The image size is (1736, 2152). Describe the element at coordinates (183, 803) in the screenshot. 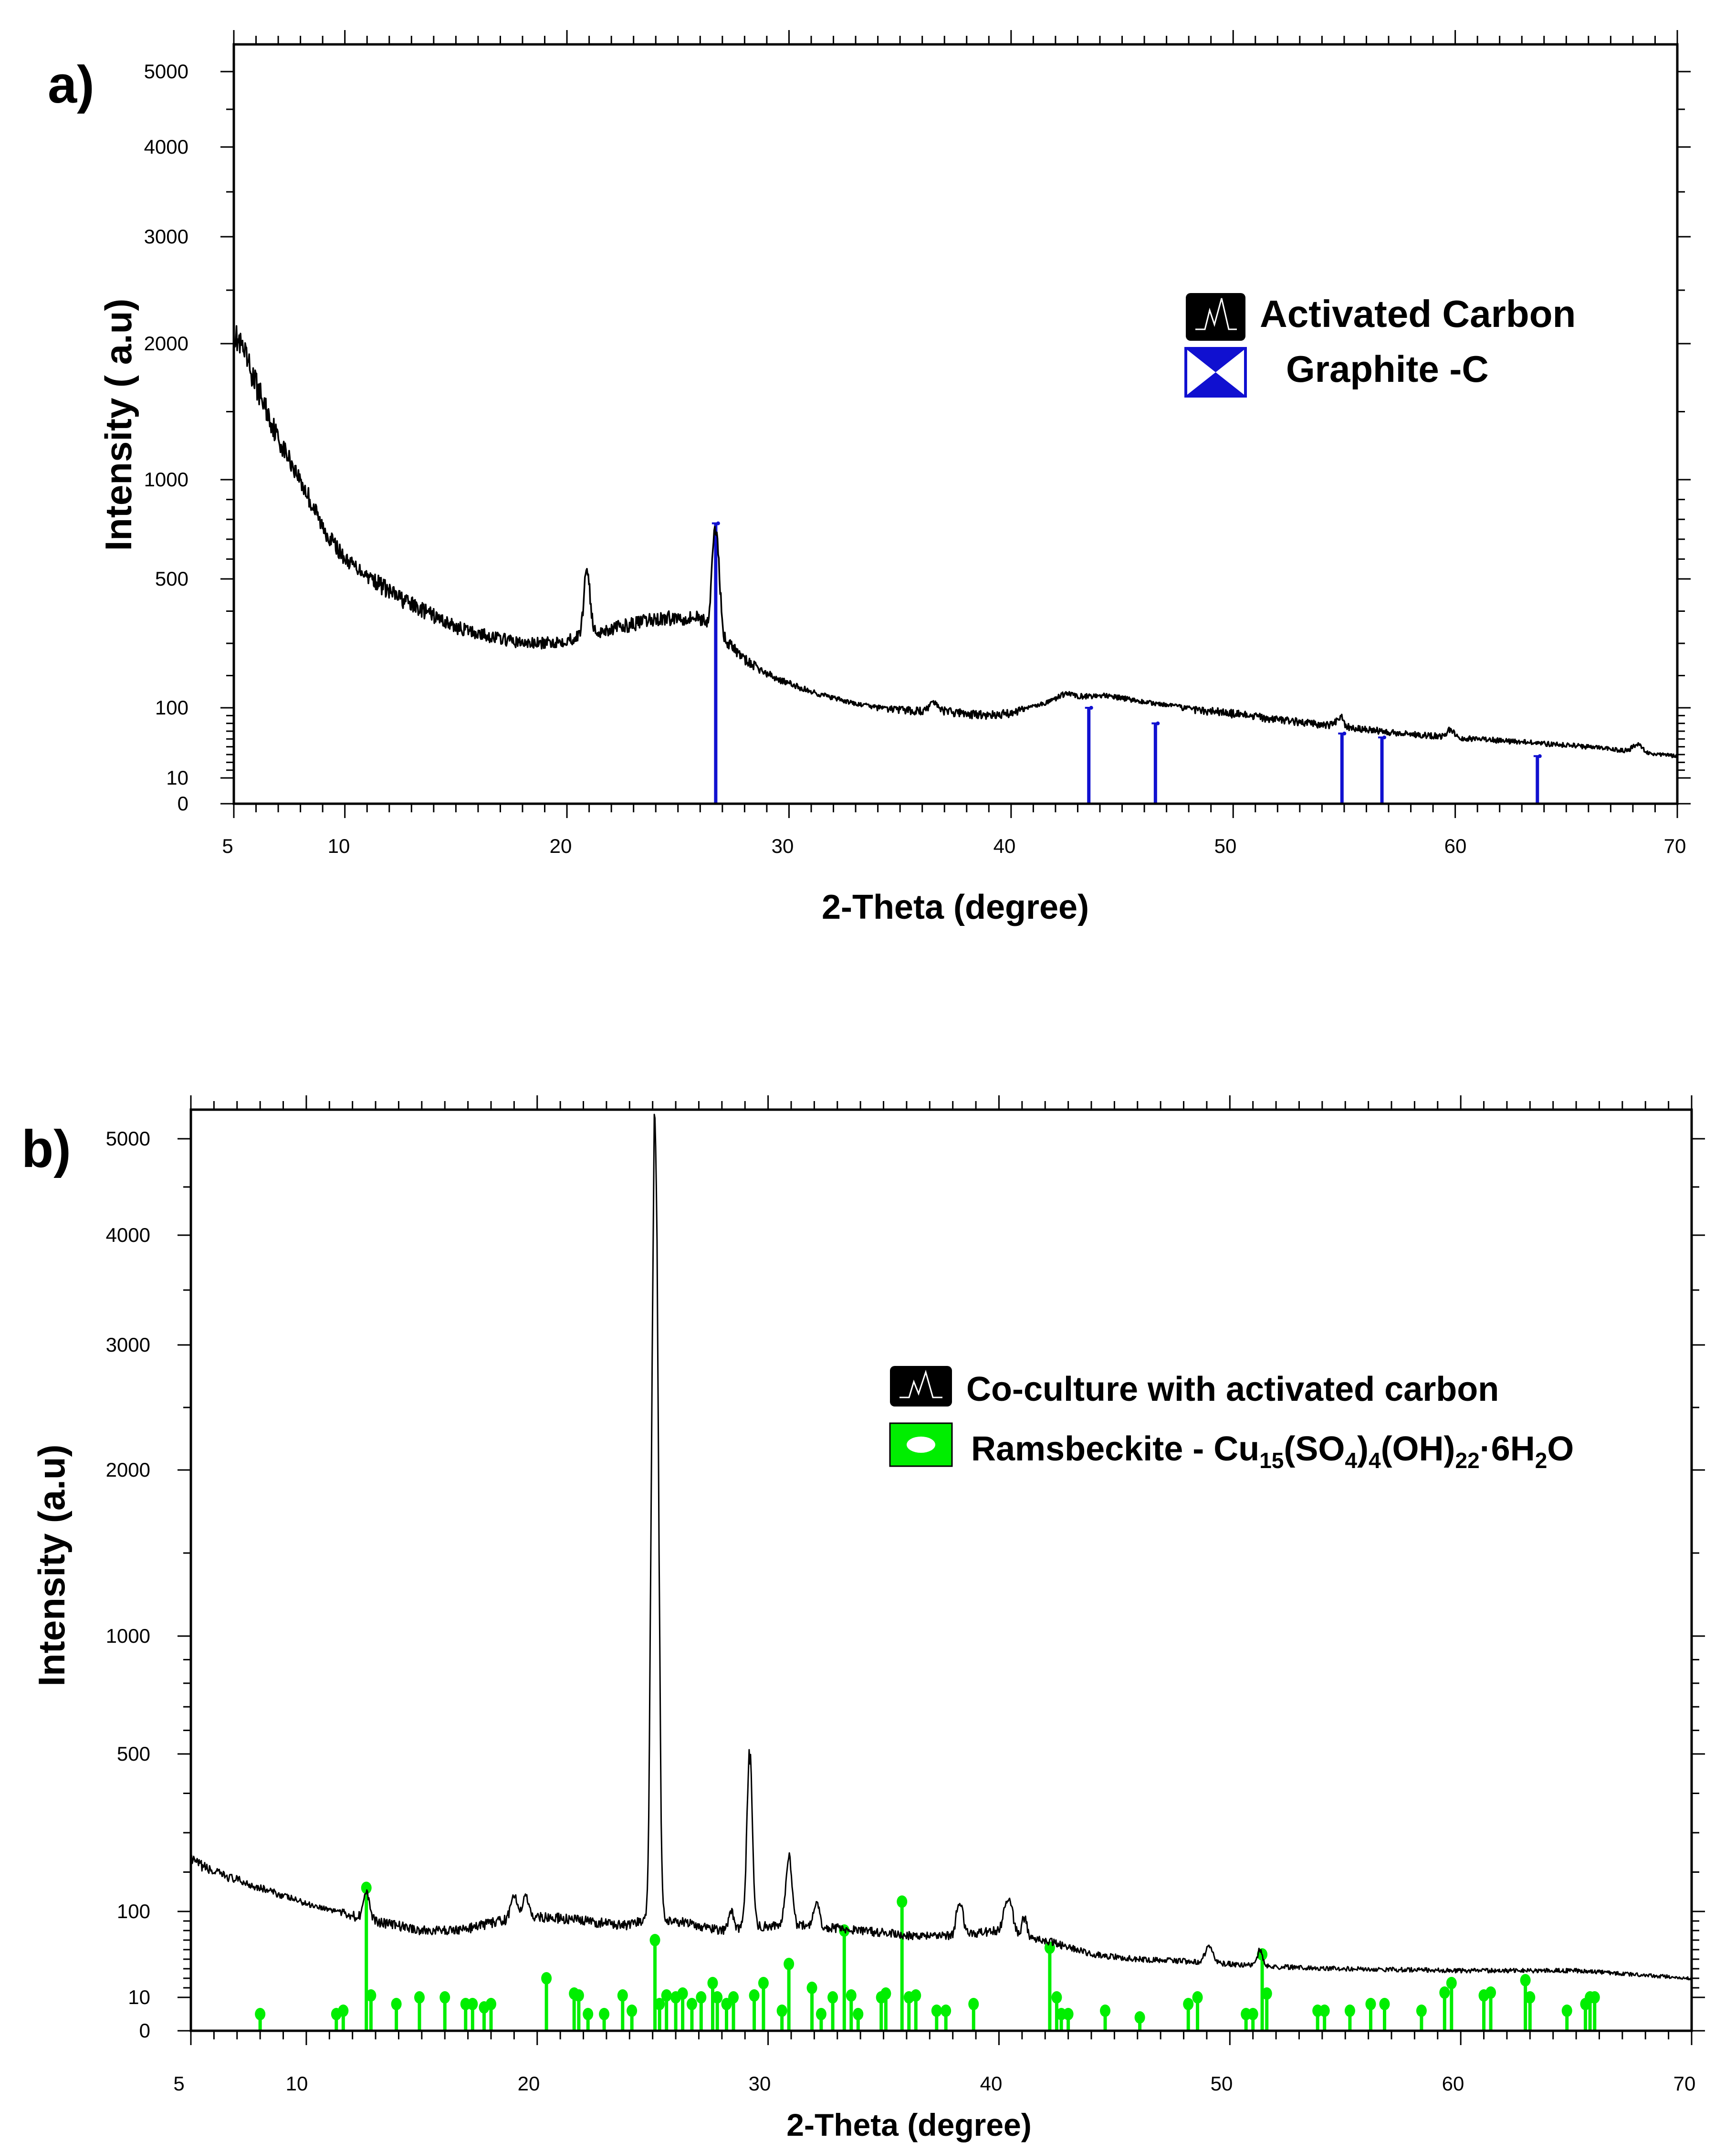

I see `y-tick-label: 0` at that location.